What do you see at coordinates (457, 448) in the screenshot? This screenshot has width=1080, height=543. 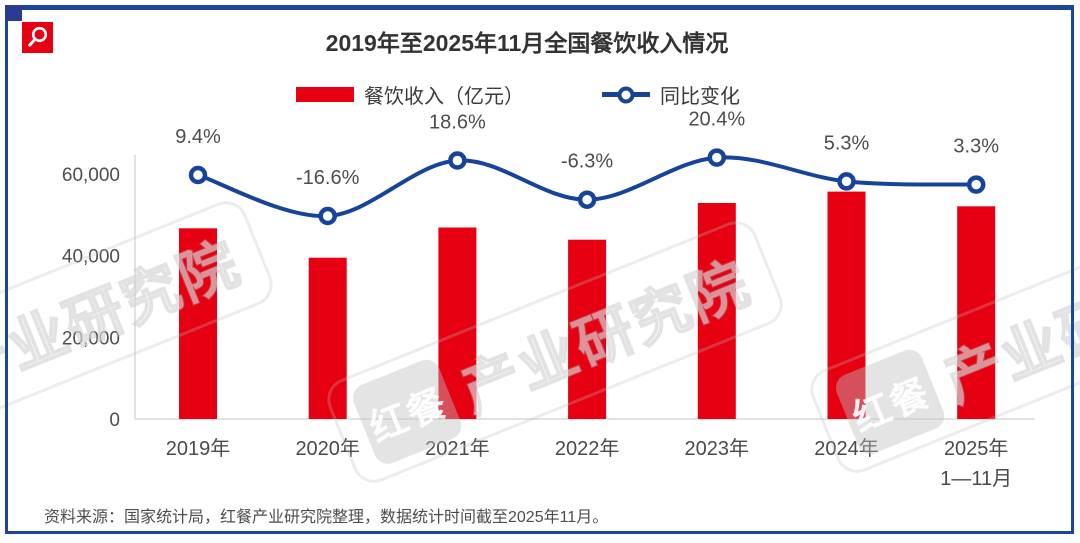 I see `x-axis-label: 2021年` at bounding box center [457, 448].